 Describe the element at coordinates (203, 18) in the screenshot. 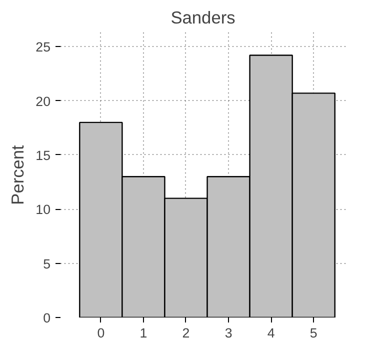

I see `chart-title: Sanders` at that location.